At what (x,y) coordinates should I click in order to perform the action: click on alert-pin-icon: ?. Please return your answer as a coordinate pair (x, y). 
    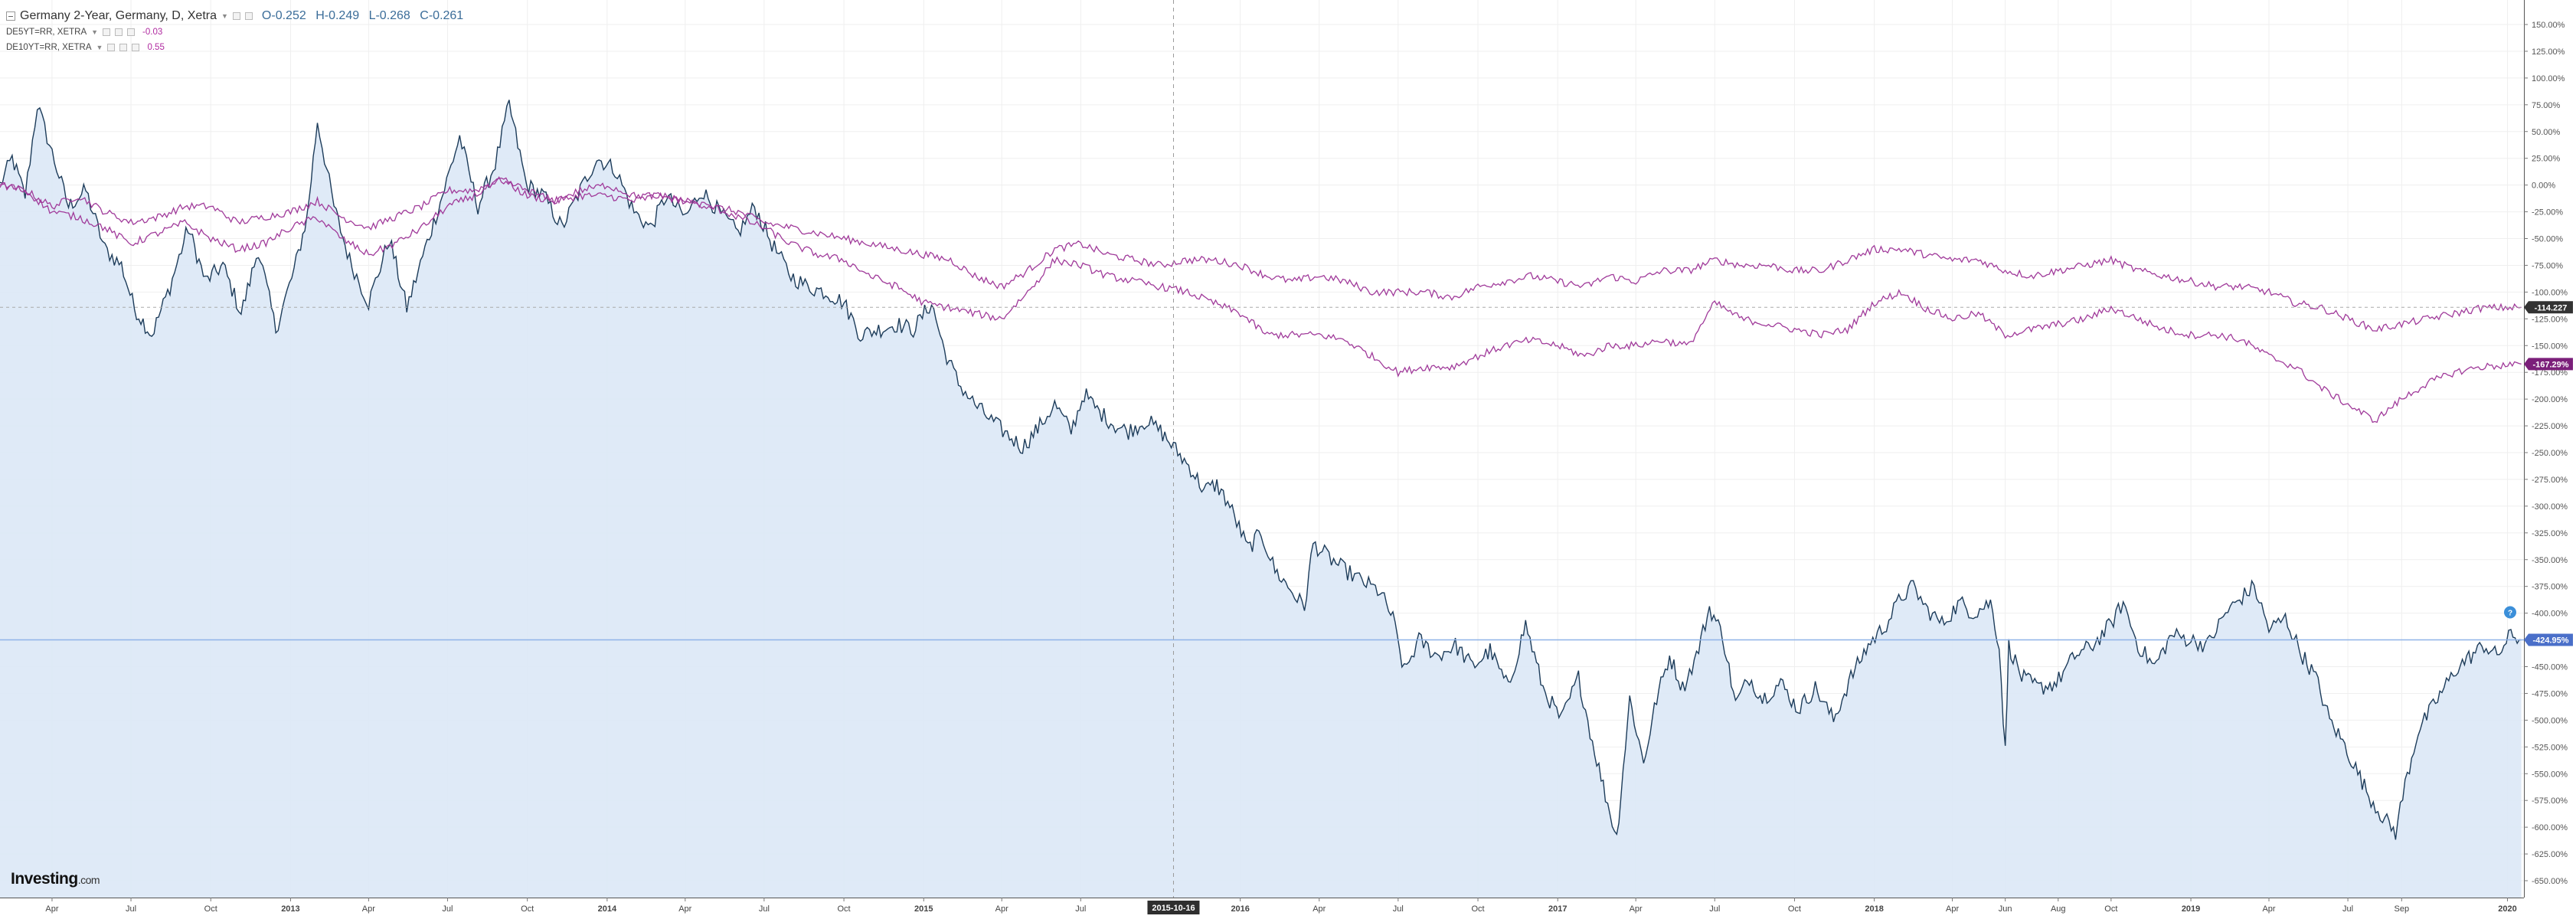
    Looking at the image, I should click on (2510, 613).